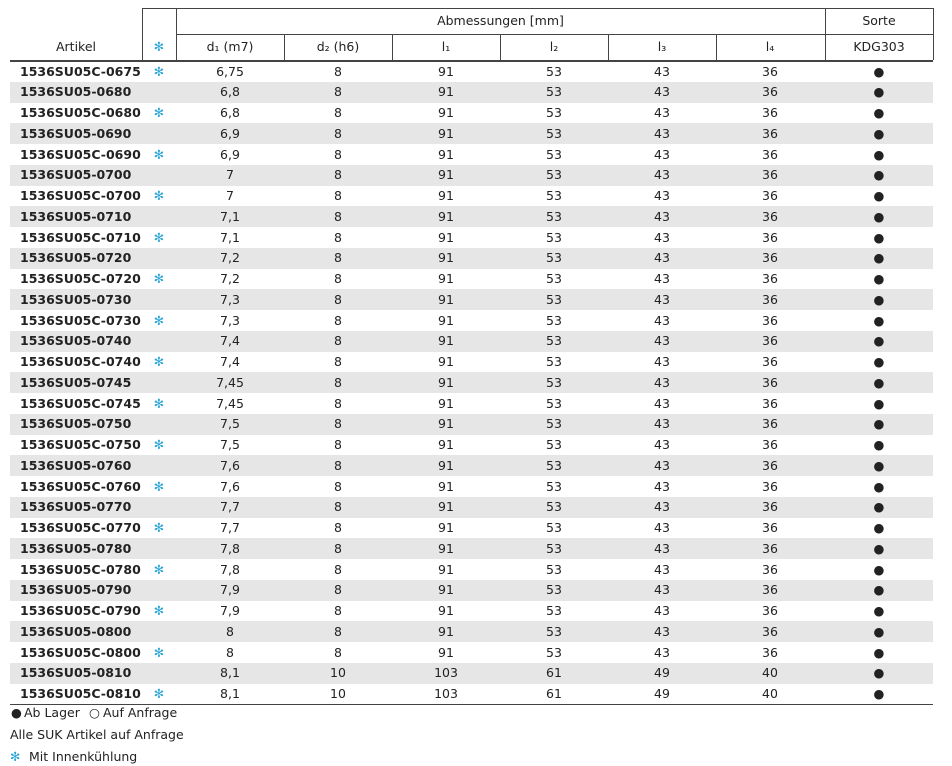  What do you see at coordinates (770, 46) in the screenshot?
I see `header-cell: l₄` at bounding box center [770, 46].